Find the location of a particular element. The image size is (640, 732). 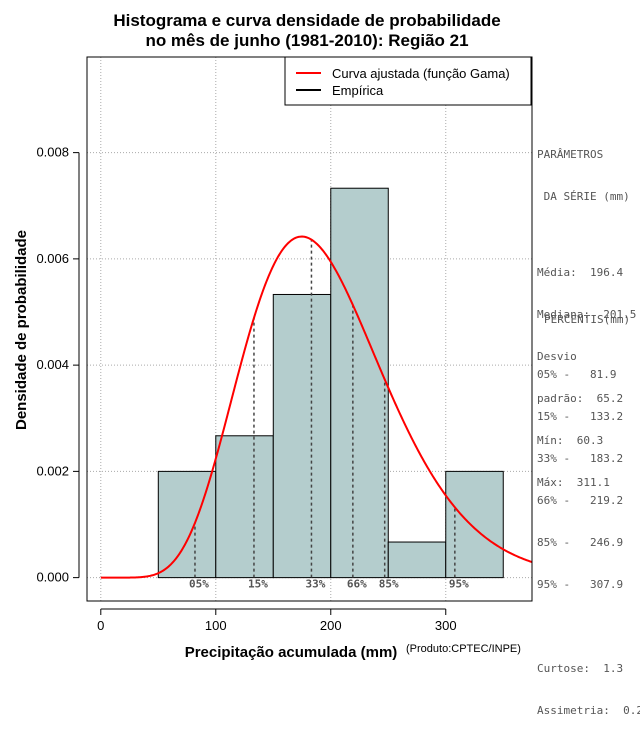

percentil-05: 05% - 81.9 is located at coordinates (577, 374).